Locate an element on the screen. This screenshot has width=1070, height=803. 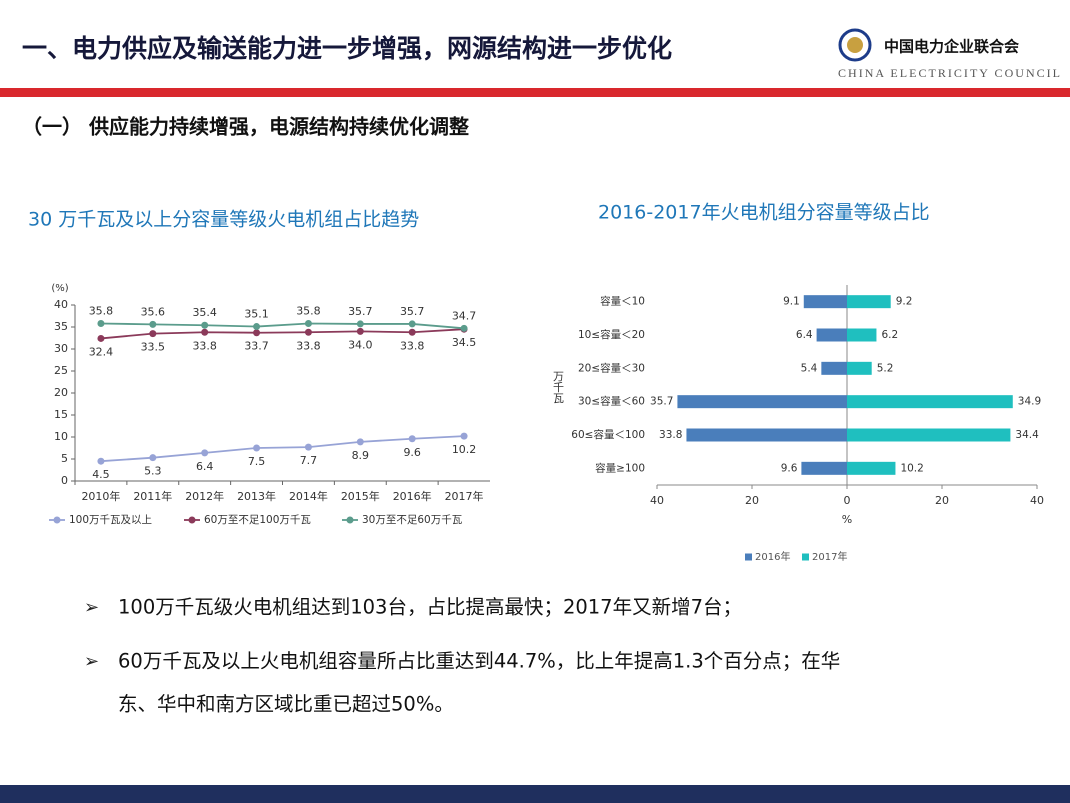
legend-label: 100万千瓦及以上 is located at coordinates (110, 520).